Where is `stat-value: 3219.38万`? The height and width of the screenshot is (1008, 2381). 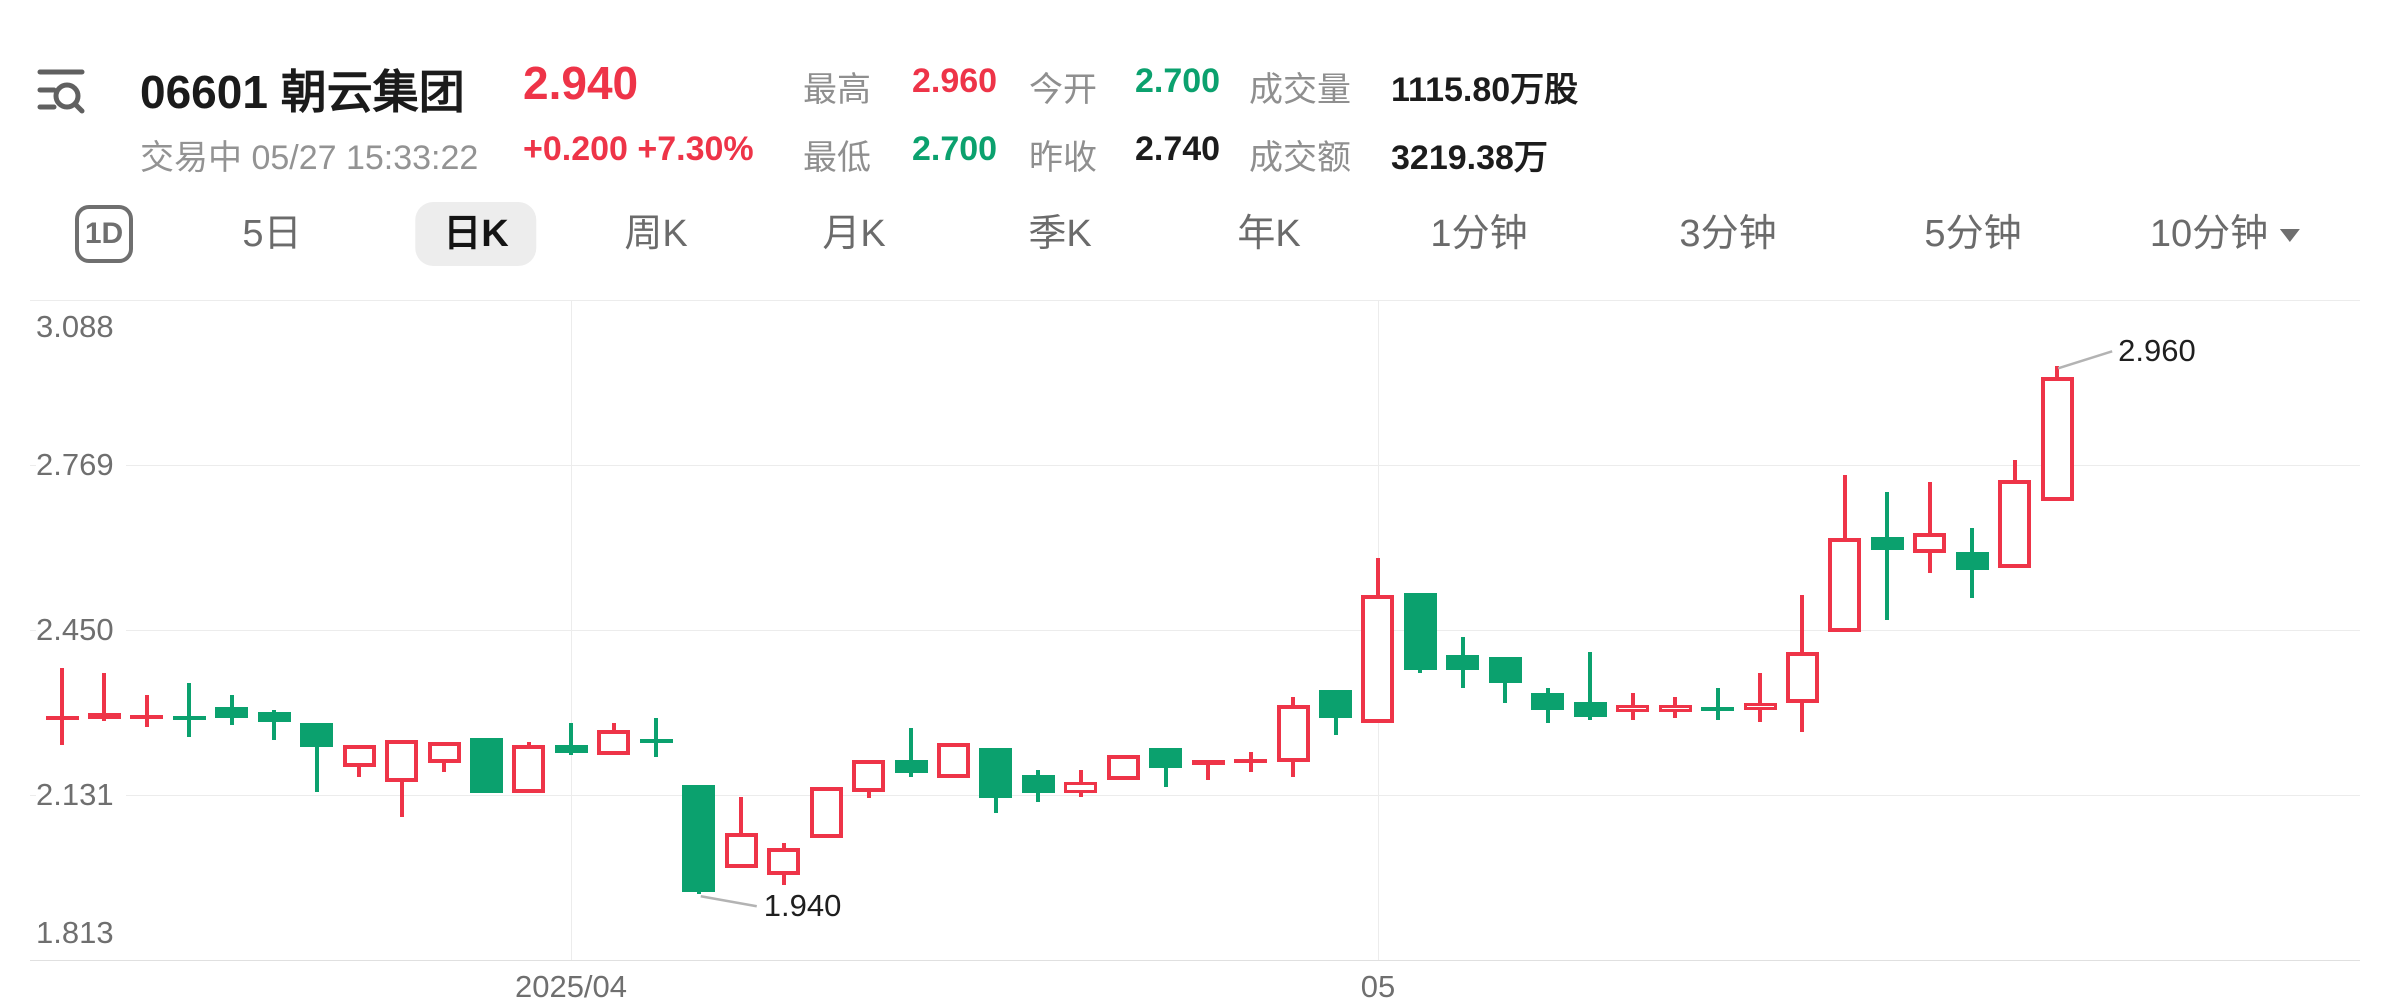
stat-value: 3219.38万 is located at coordinates (1469, 158).